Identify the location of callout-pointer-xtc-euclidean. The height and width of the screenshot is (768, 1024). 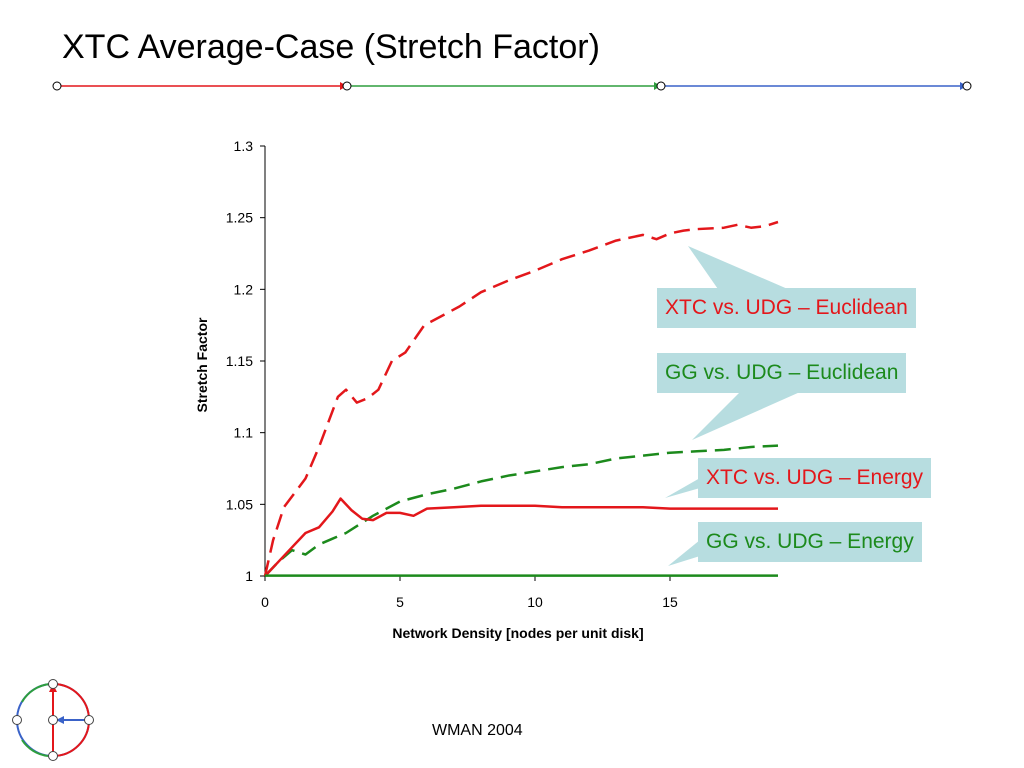
(739, 269).